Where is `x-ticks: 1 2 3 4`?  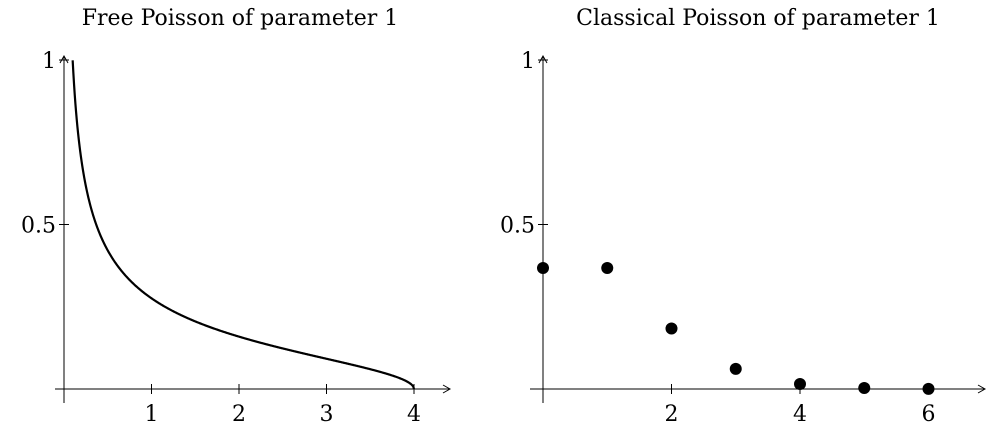 x-ticks: 1 2 3 4 is located at coordinates (283, 405).